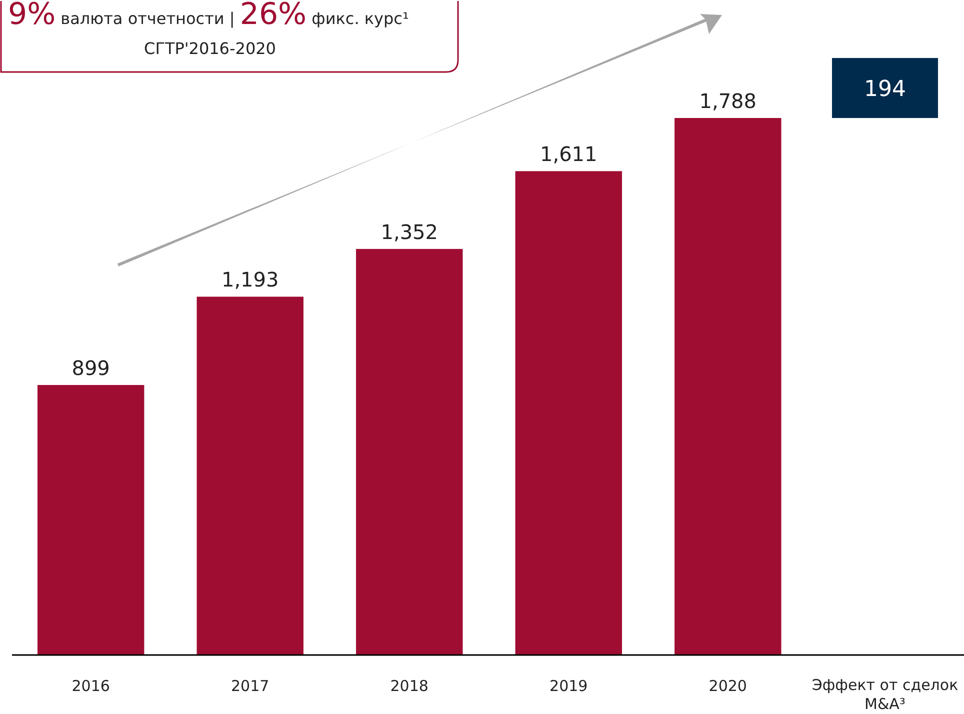 The image size is (964, 714). I want to click on data-label: 1,788, so click(728, 101).